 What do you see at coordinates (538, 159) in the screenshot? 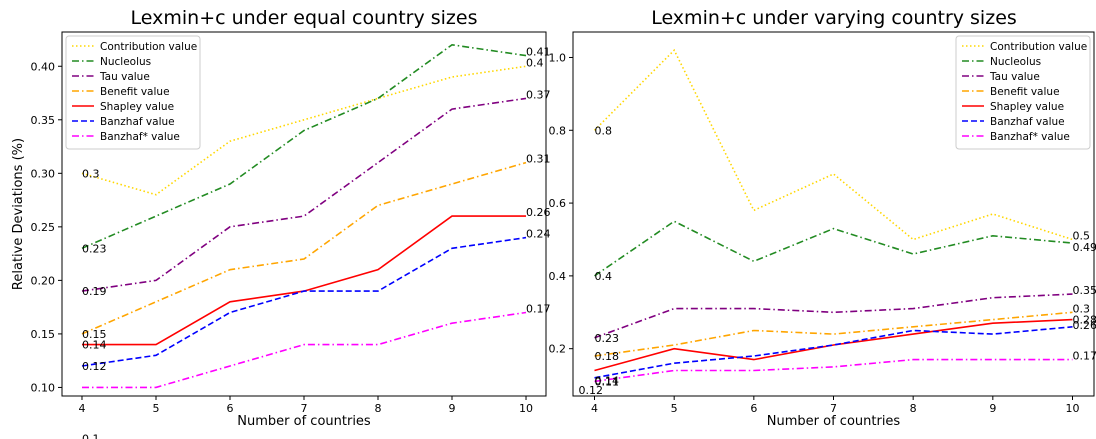
I see `data-label-end: 0.31` at bounding box center [538, 159].